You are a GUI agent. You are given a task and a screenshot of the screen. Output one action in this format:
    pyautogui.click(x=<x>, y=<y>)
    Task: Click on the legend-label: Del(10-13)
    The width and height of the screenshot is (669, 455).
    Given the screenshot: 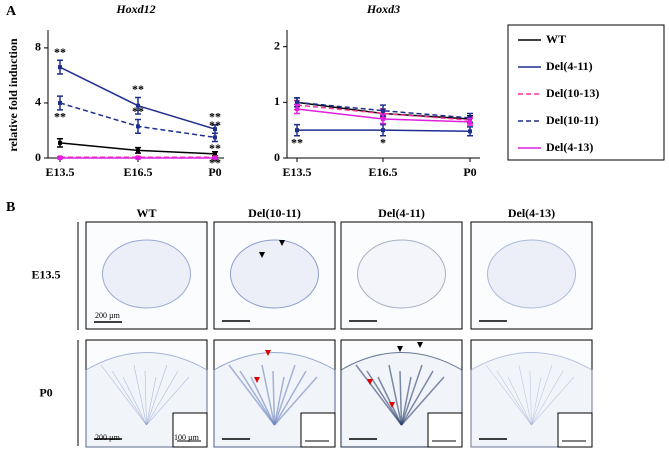 What is the action you would take?
    pyautogui.click(x=572, y=93)
    